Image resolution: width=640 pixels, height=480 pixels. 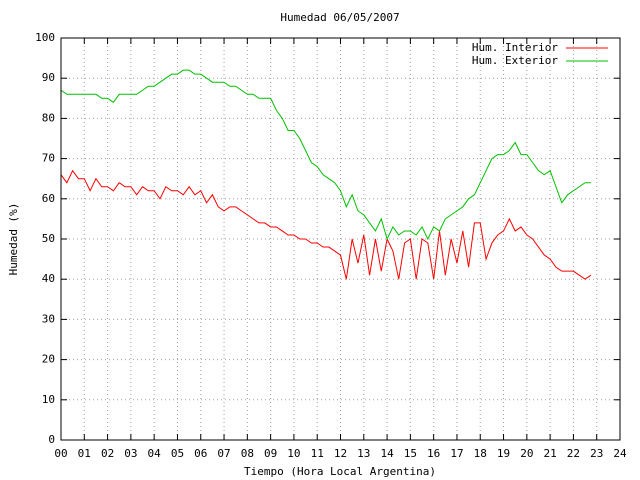 I want to click on x-tick-label: 00, so click(x=60, y=453).